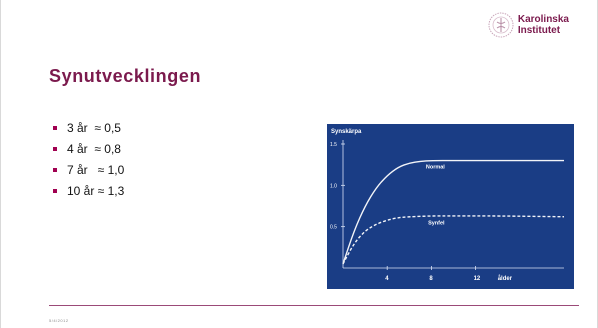 The image size is (598, 328). I want to click on logo-line-1: Karolinska, so click(543, 19).